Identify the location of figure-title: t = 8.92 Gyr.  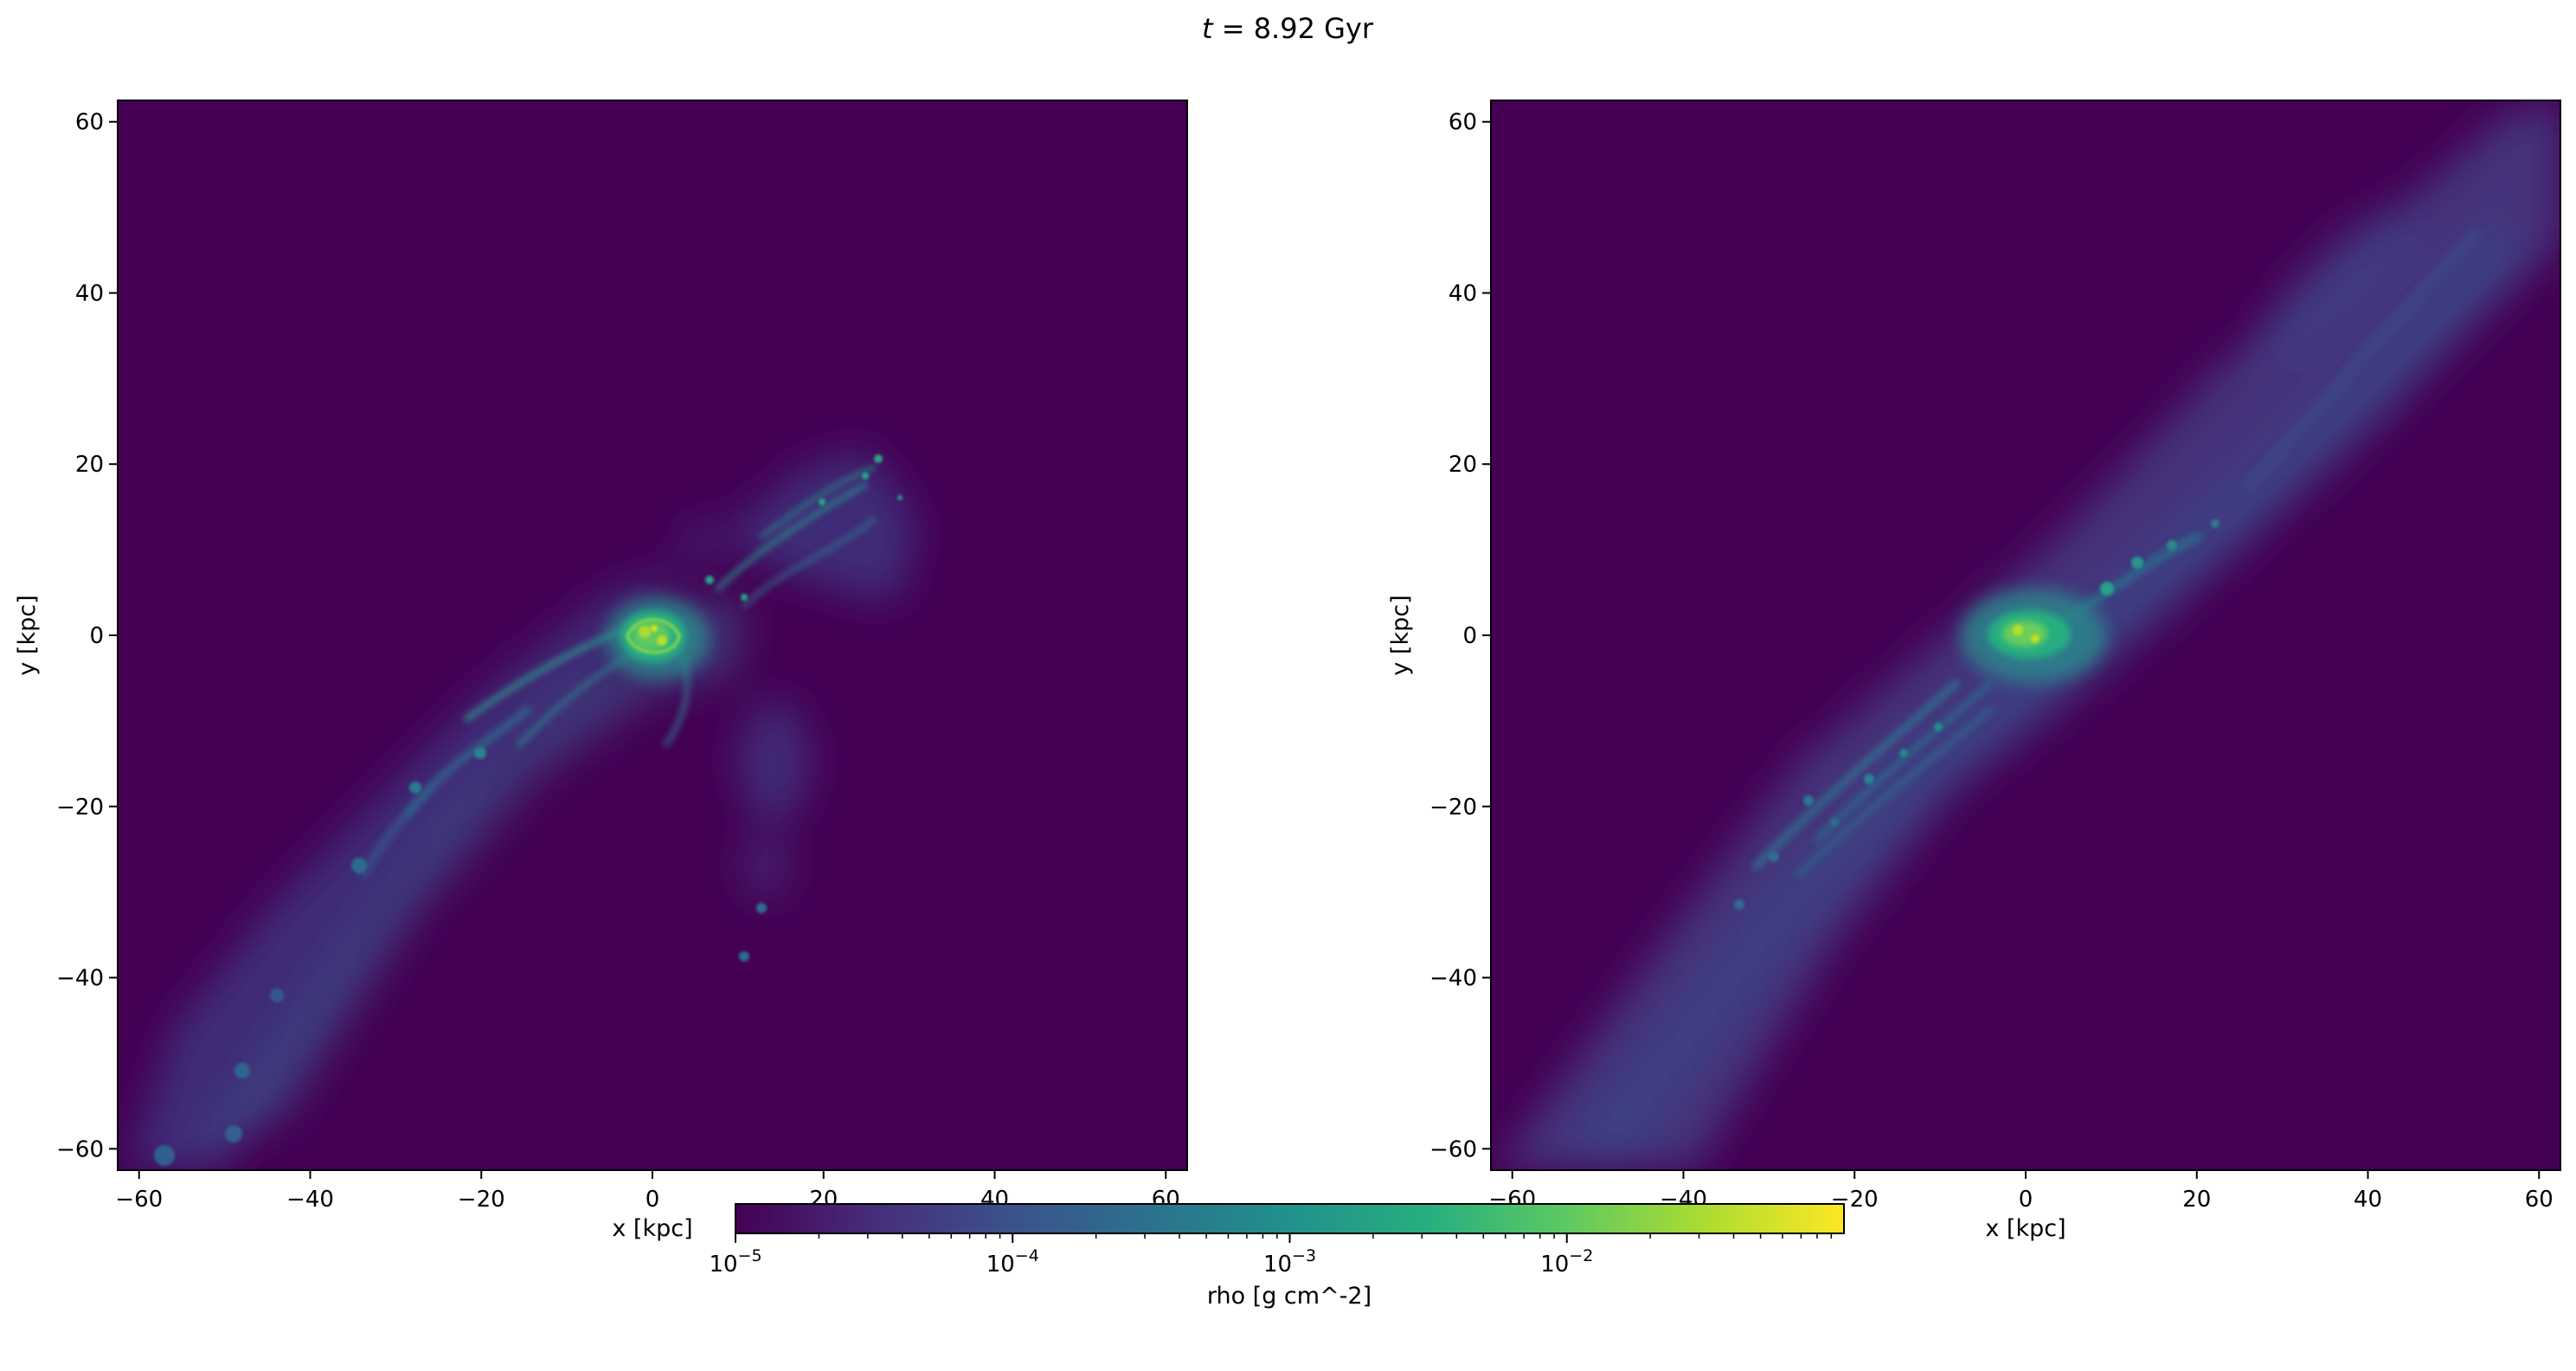
(1288, 28).